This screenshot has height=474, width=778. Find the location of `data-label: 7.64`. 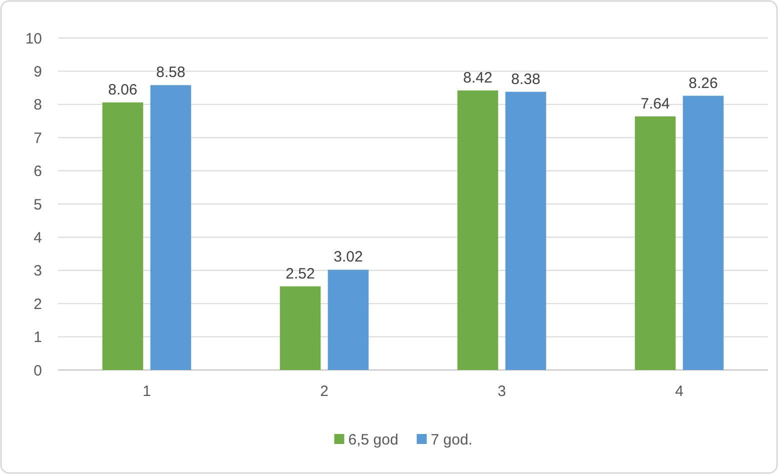

data-label: 7.64 is located at coordinates (655, 103).